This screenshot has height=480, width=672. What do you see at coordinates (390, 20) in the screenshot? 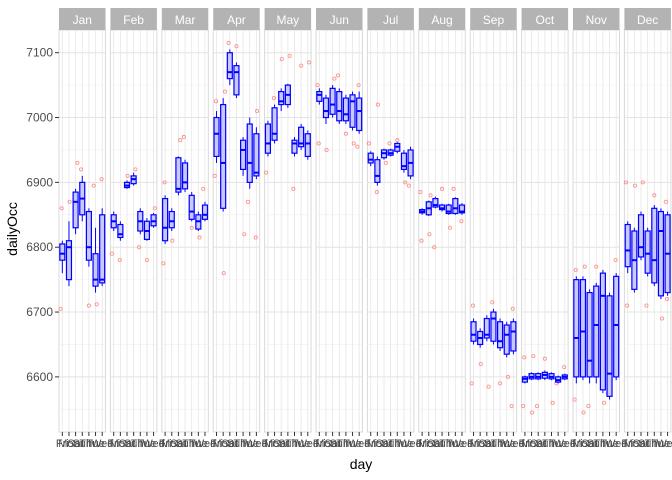
I see `facet-strip-label: Jul` at bounding box center [390, 20].